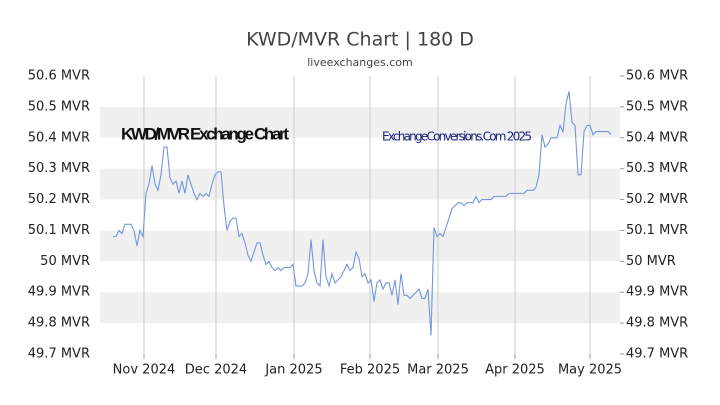 The width and height of the screenshot is (720, 405). I want to click on y-tick-label-right: 50.1 MVR, so click(657, 230).